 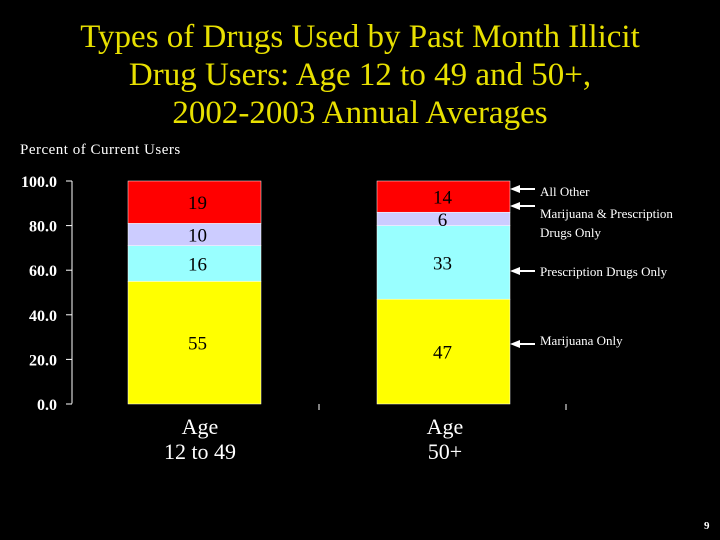 I want to click on y-tick-label: 20.0, so click(x=43, y=360).